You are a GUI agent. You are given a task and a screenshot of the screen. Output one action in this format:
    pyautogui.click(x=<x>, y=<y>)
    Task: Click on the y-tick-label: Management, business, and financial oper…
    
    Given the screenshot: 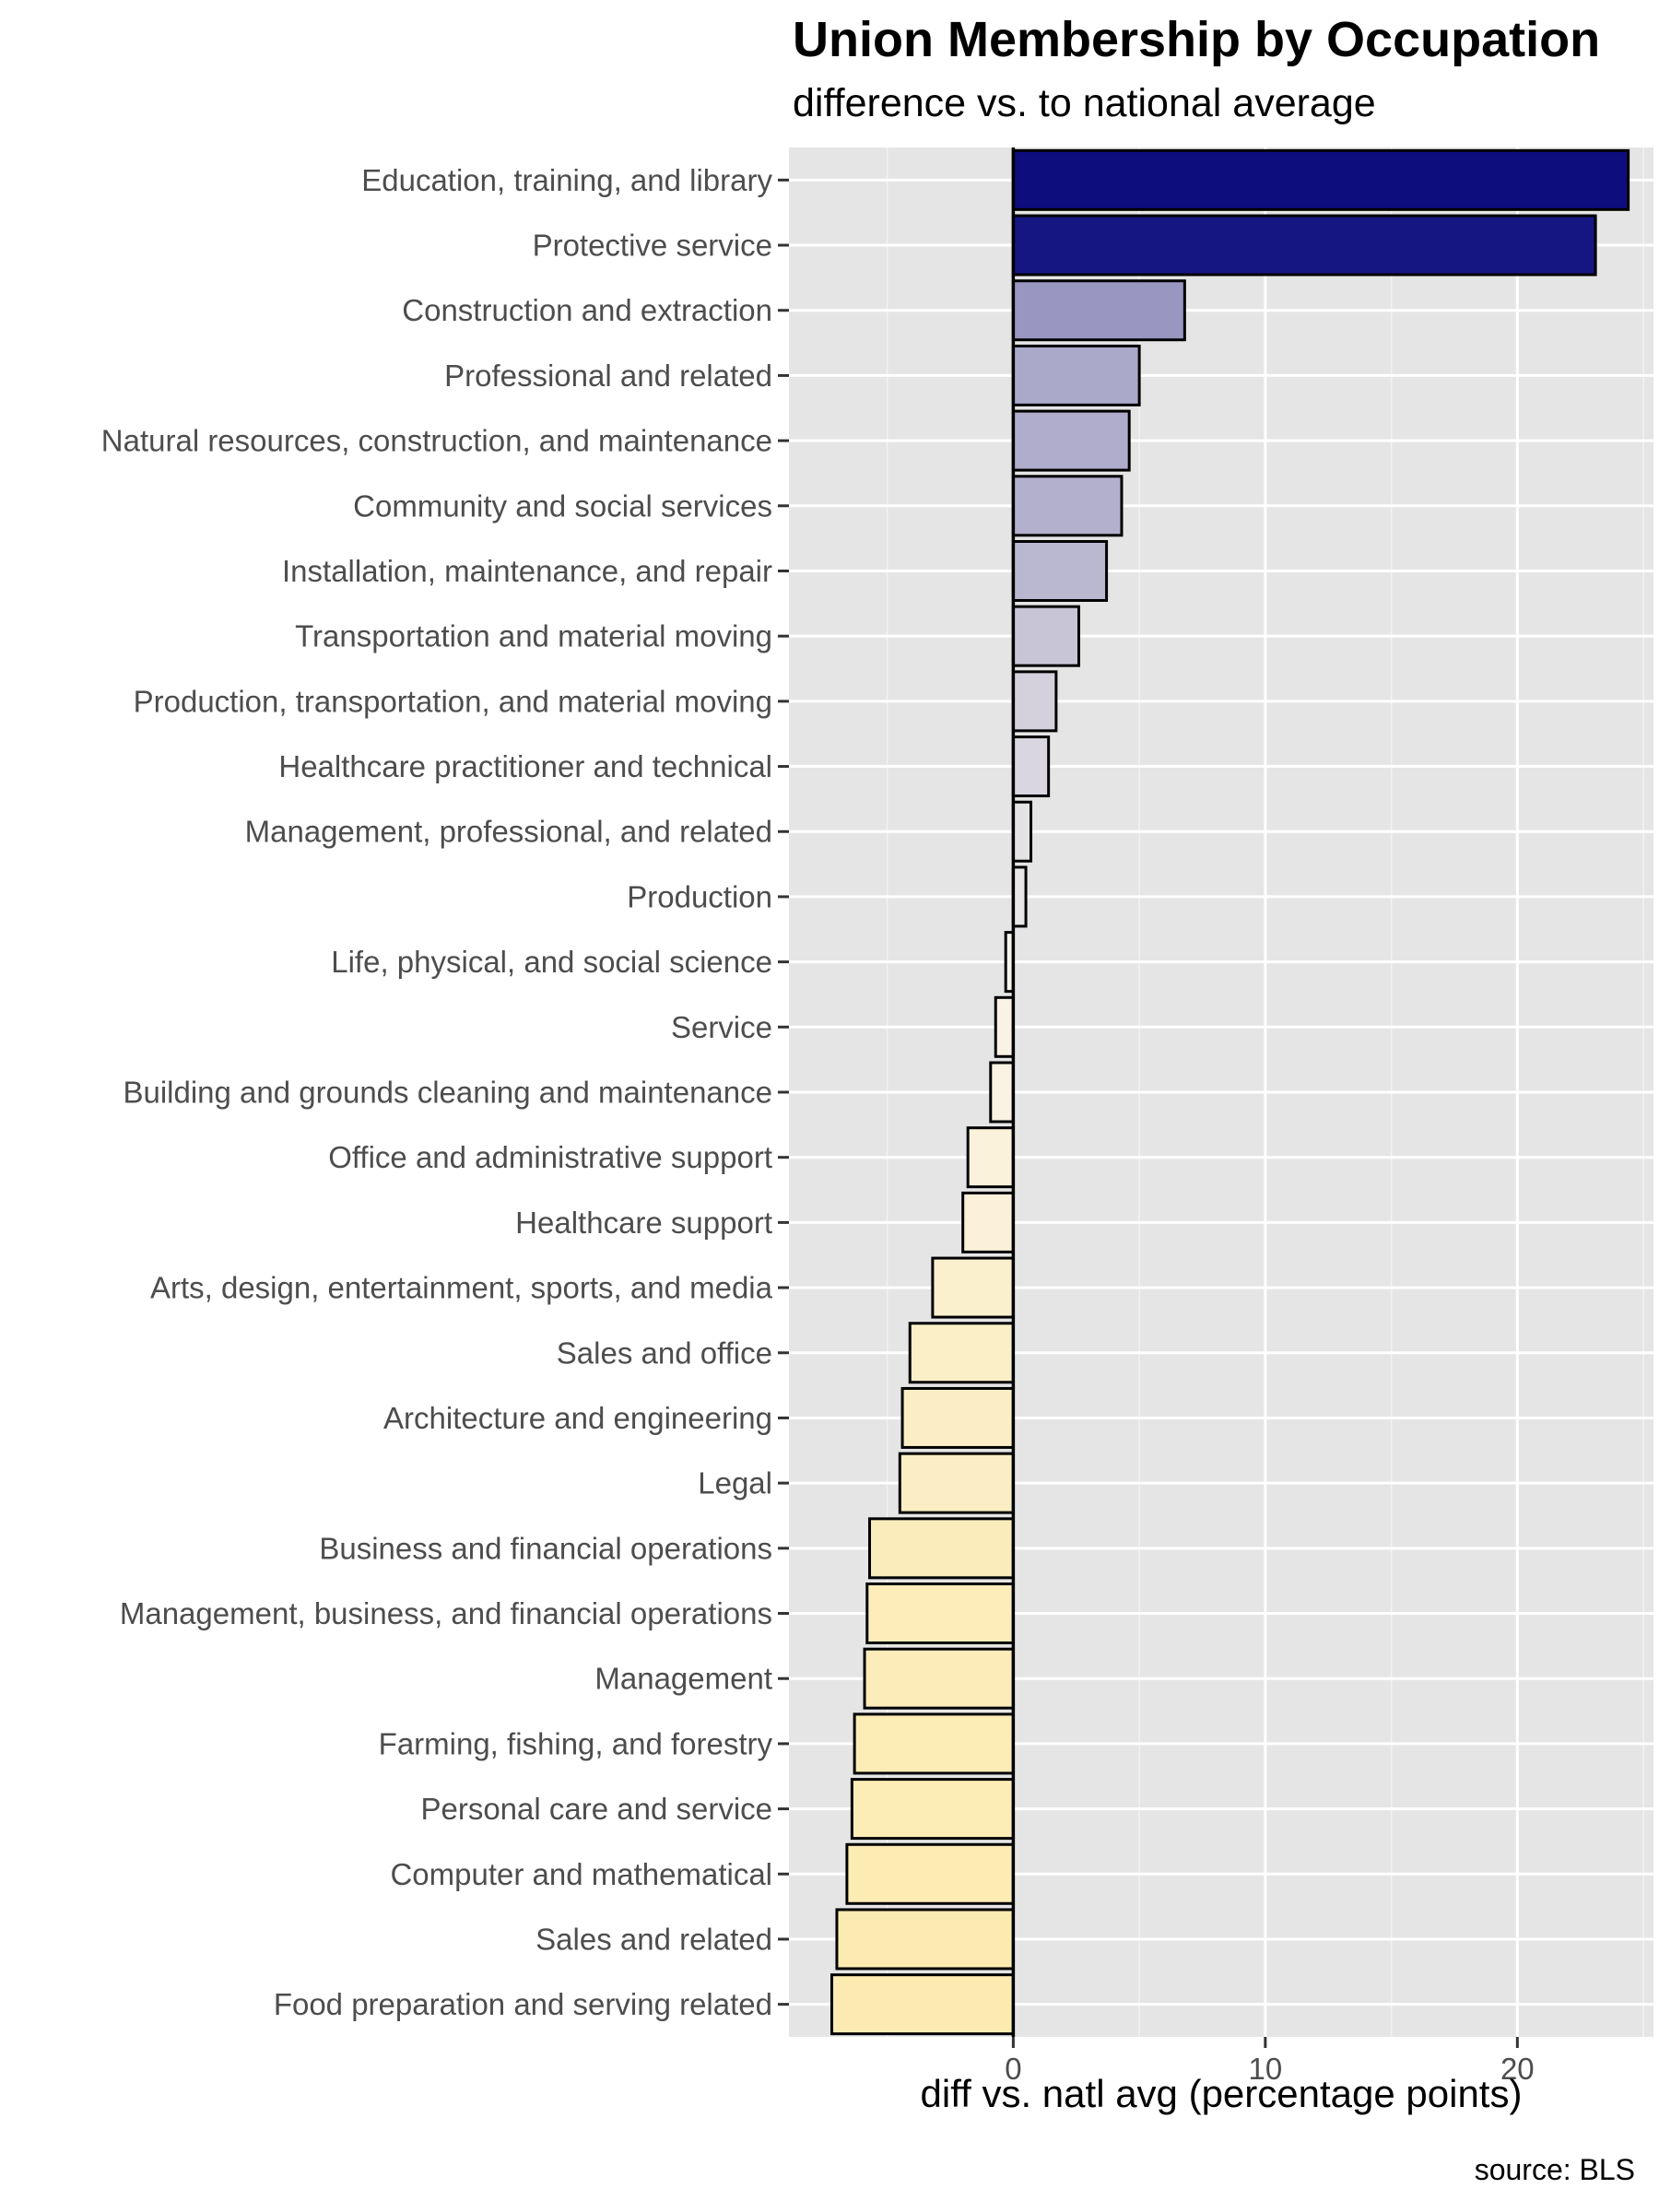 What is the action you would take?
    pyautogui.click(x=446, y=1613)
    